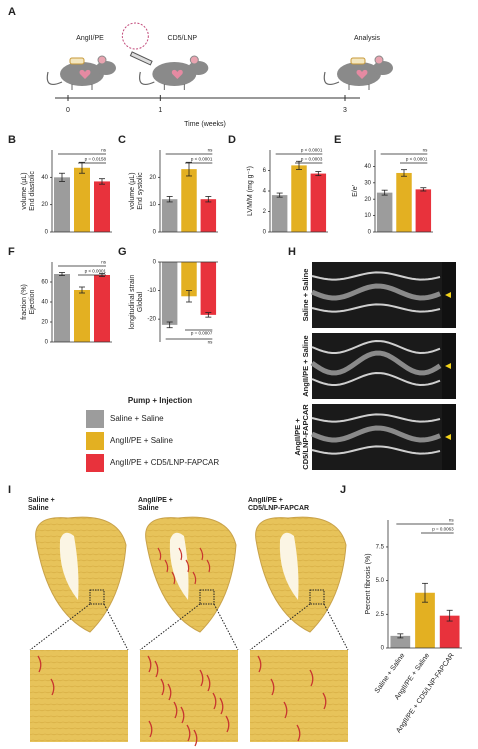 This screenshot has height=749, width=478. I want to click on significance-label: p = 0.0158, so click(96, 159).